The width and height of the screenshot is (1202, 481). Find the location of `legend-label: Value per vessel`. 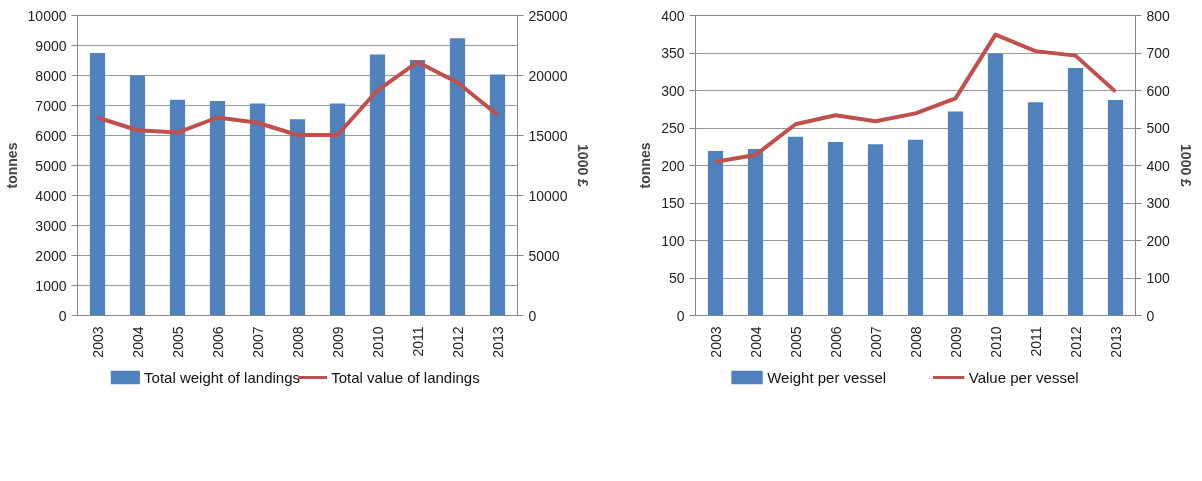

legend-label: Value per vessel is located at coordinates (1023, 377).